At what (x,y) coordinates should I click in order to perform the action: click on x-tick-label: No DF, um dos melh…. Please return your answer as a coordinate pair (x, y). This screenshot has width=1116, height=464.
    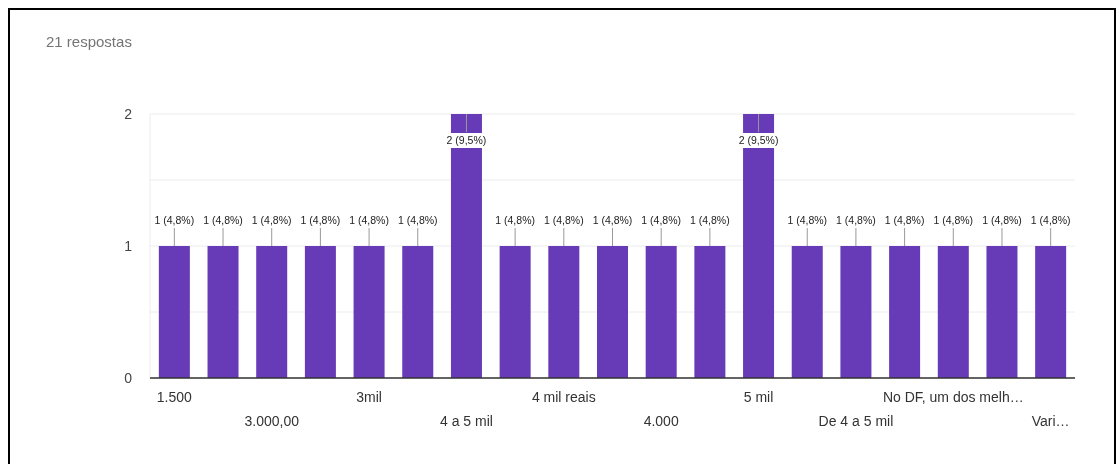
    Looking at the image, I should click on (953, 397).